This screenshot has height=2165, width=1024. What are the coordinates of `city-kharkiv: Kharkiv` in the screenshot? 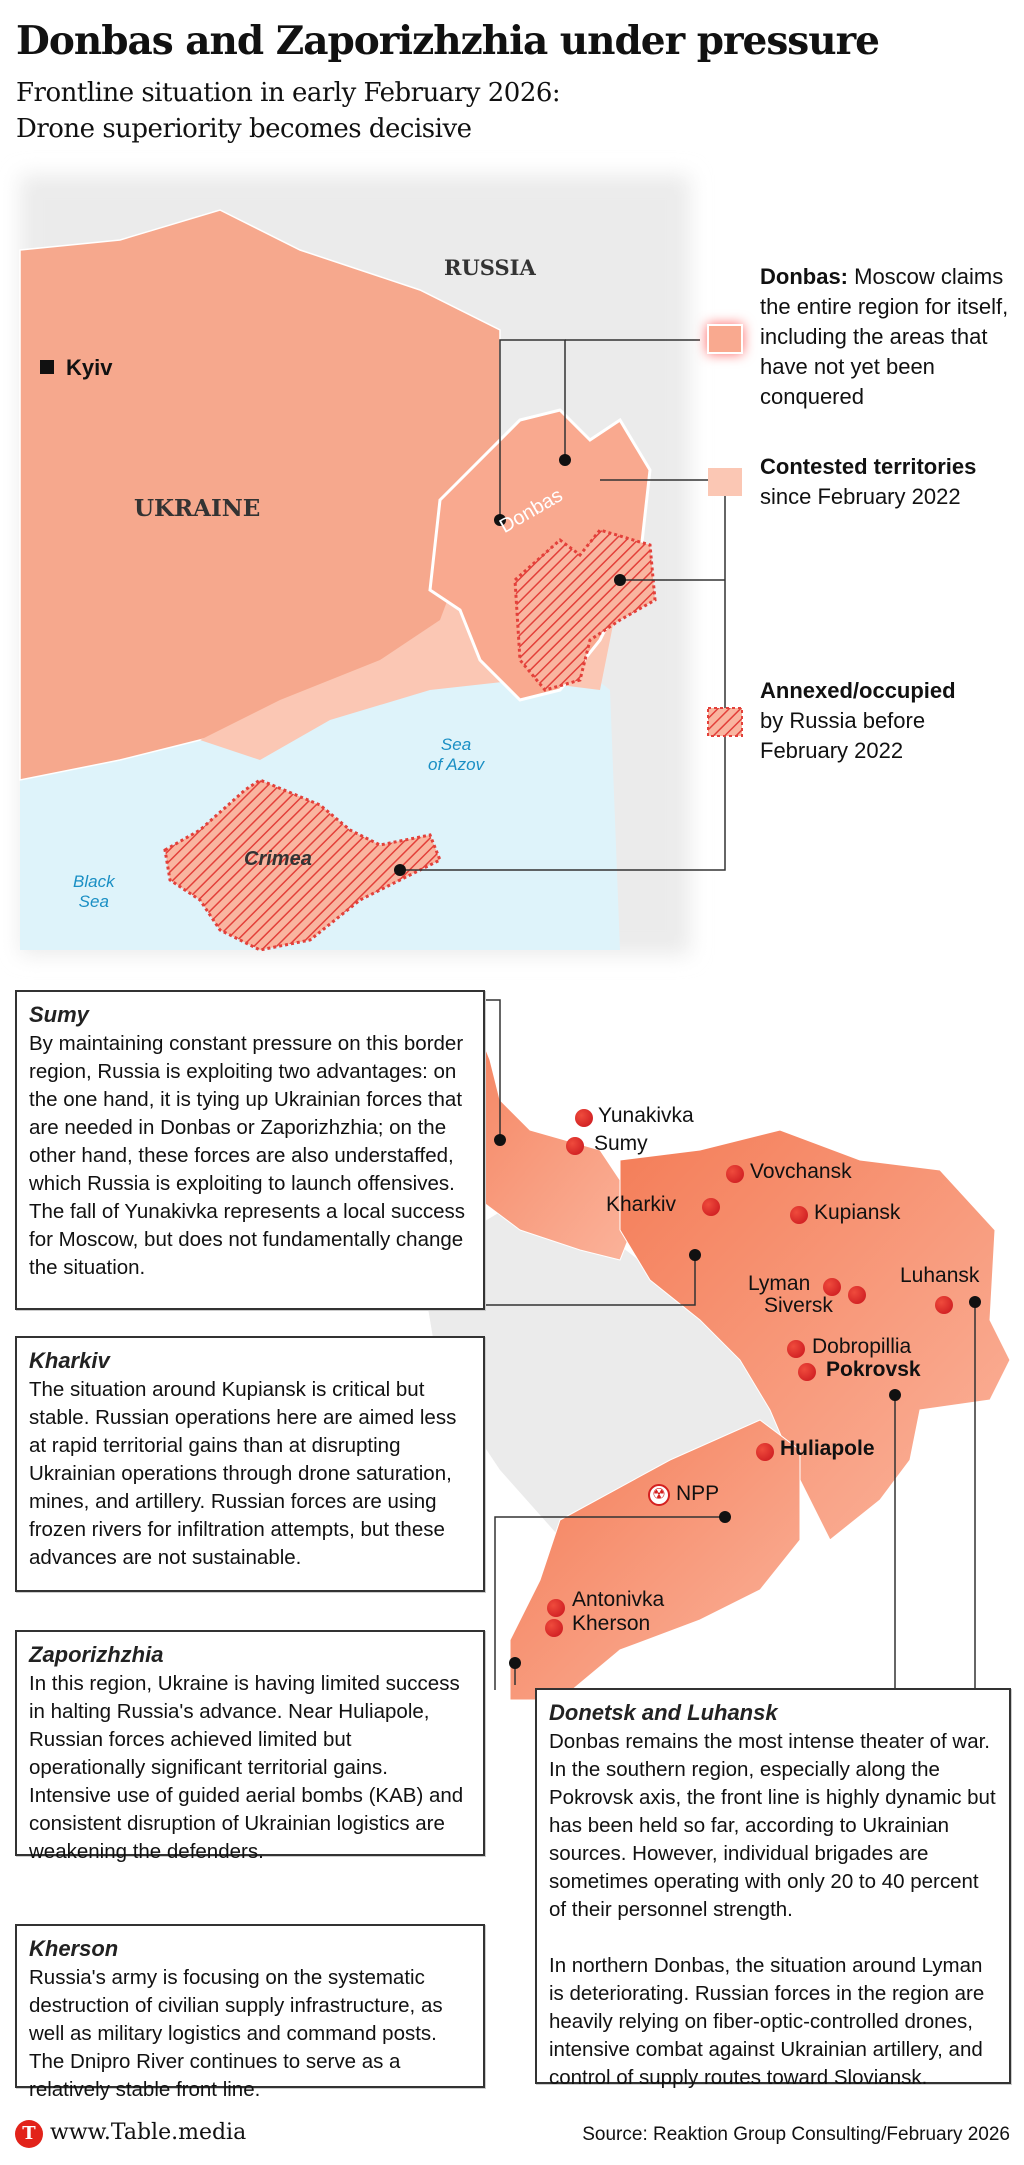 It's located at (641, 1204).